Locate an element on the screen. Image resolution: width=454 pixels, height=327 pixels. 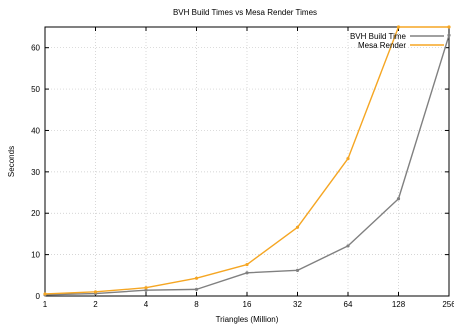
x-axis-label: Triangles (Million) is located at coordinates (247, 319).